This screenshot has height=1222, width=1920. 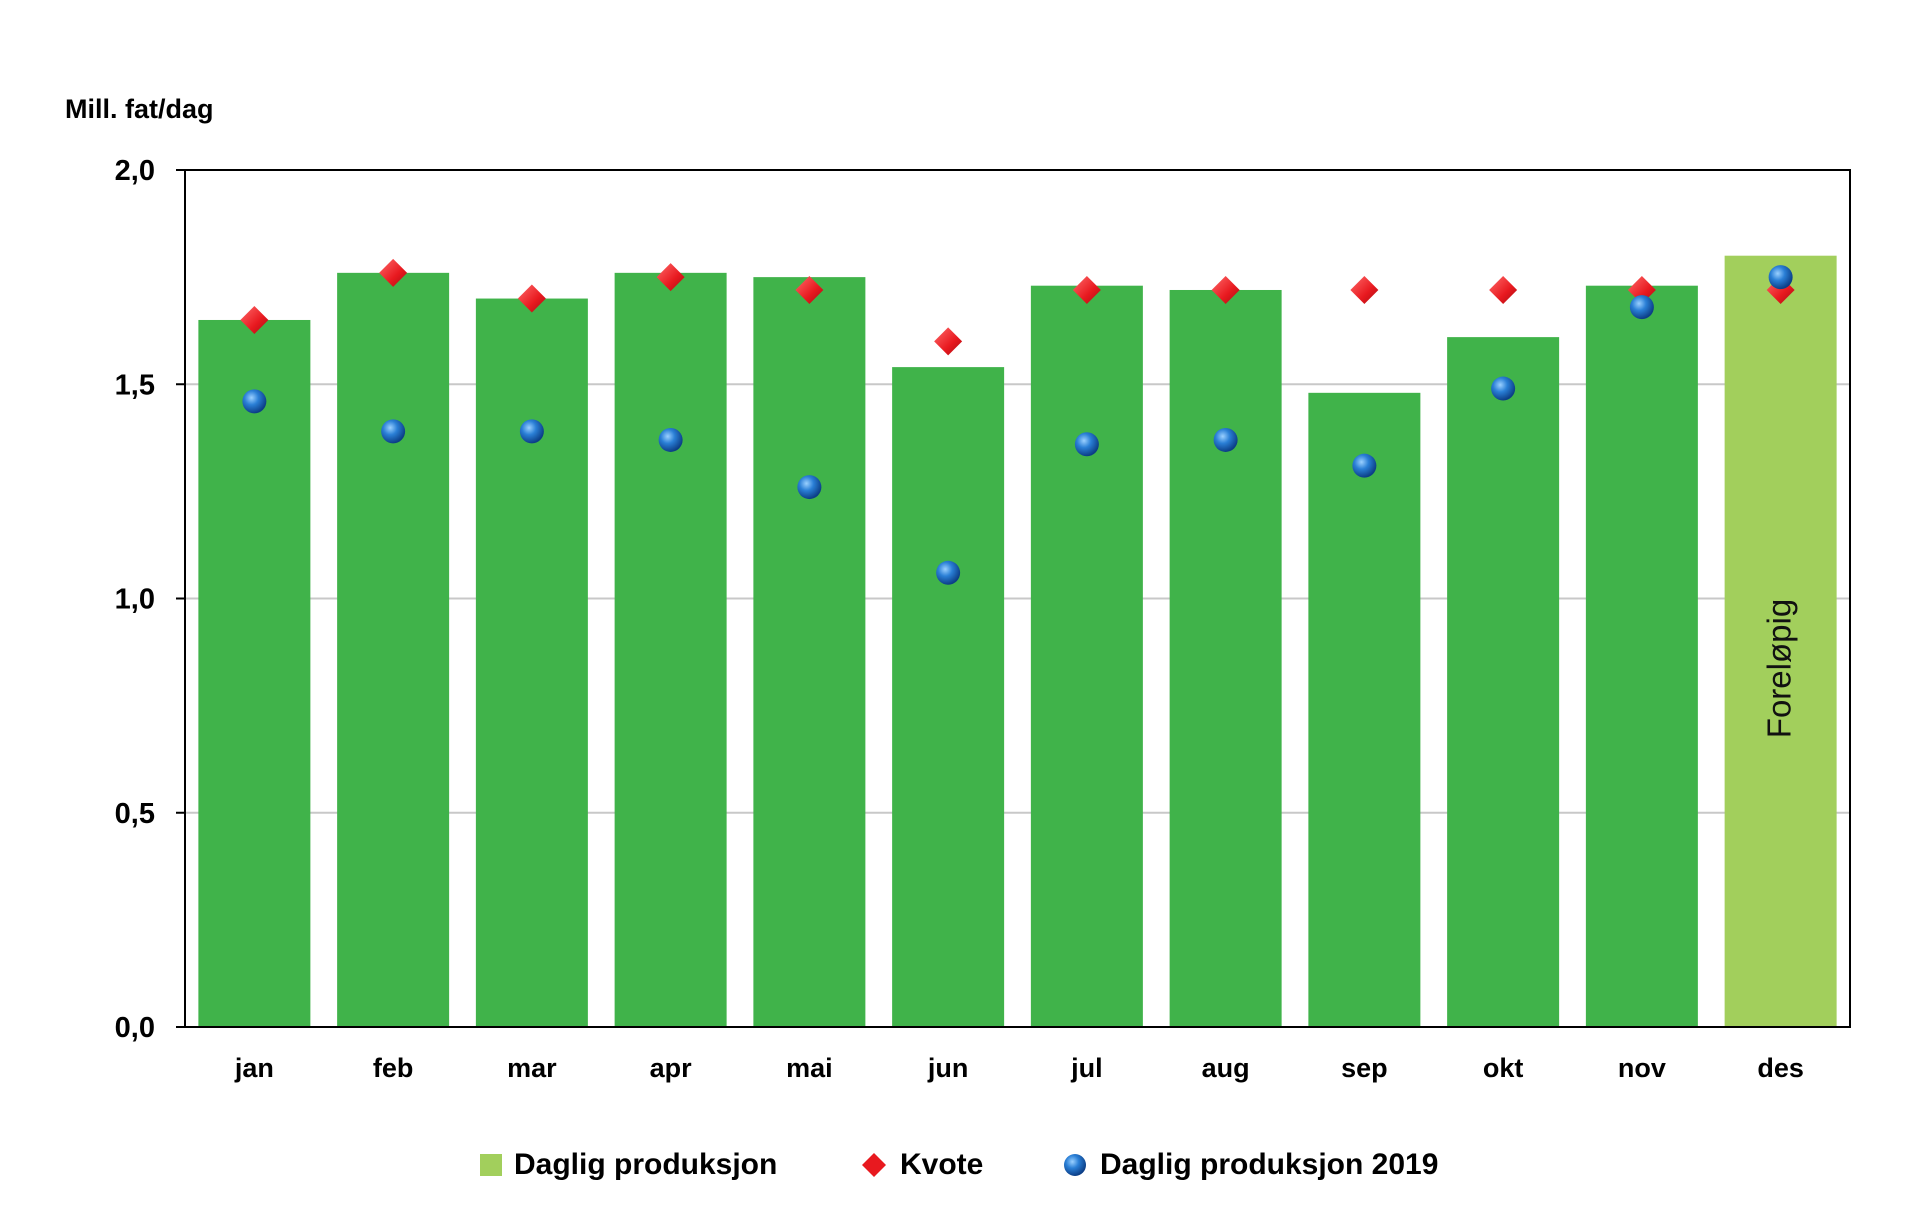 What do you see at coordinates (809, 1068) in the screenshot?
I see `x-tick-label-mai: mai` at bounding box center [809, 1068].